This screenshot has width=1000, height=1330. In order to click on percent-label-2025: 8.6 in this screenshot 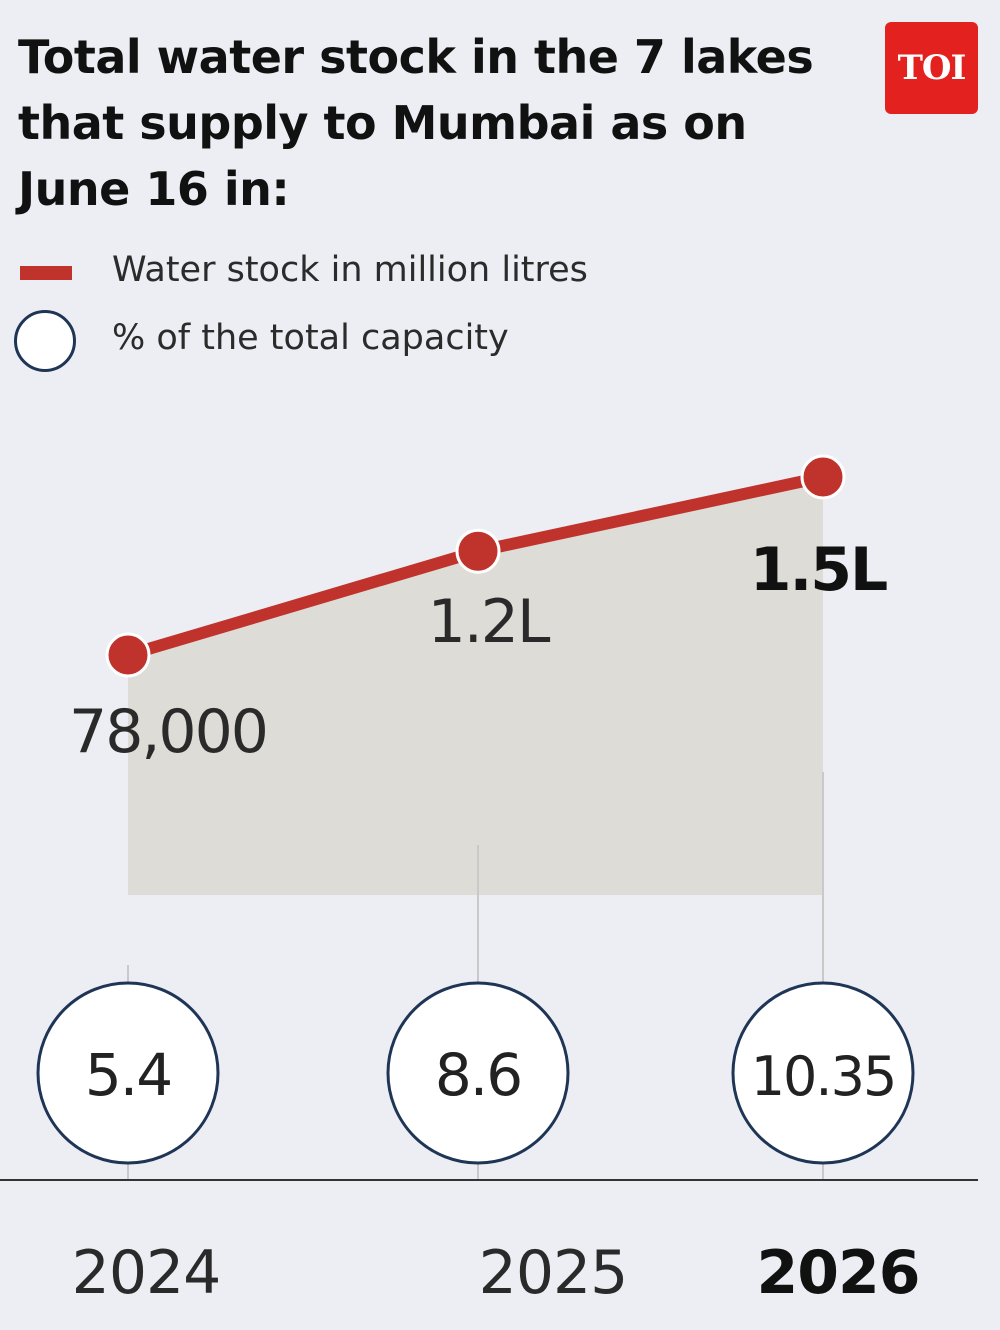, I will do `click(478, 1075)`.